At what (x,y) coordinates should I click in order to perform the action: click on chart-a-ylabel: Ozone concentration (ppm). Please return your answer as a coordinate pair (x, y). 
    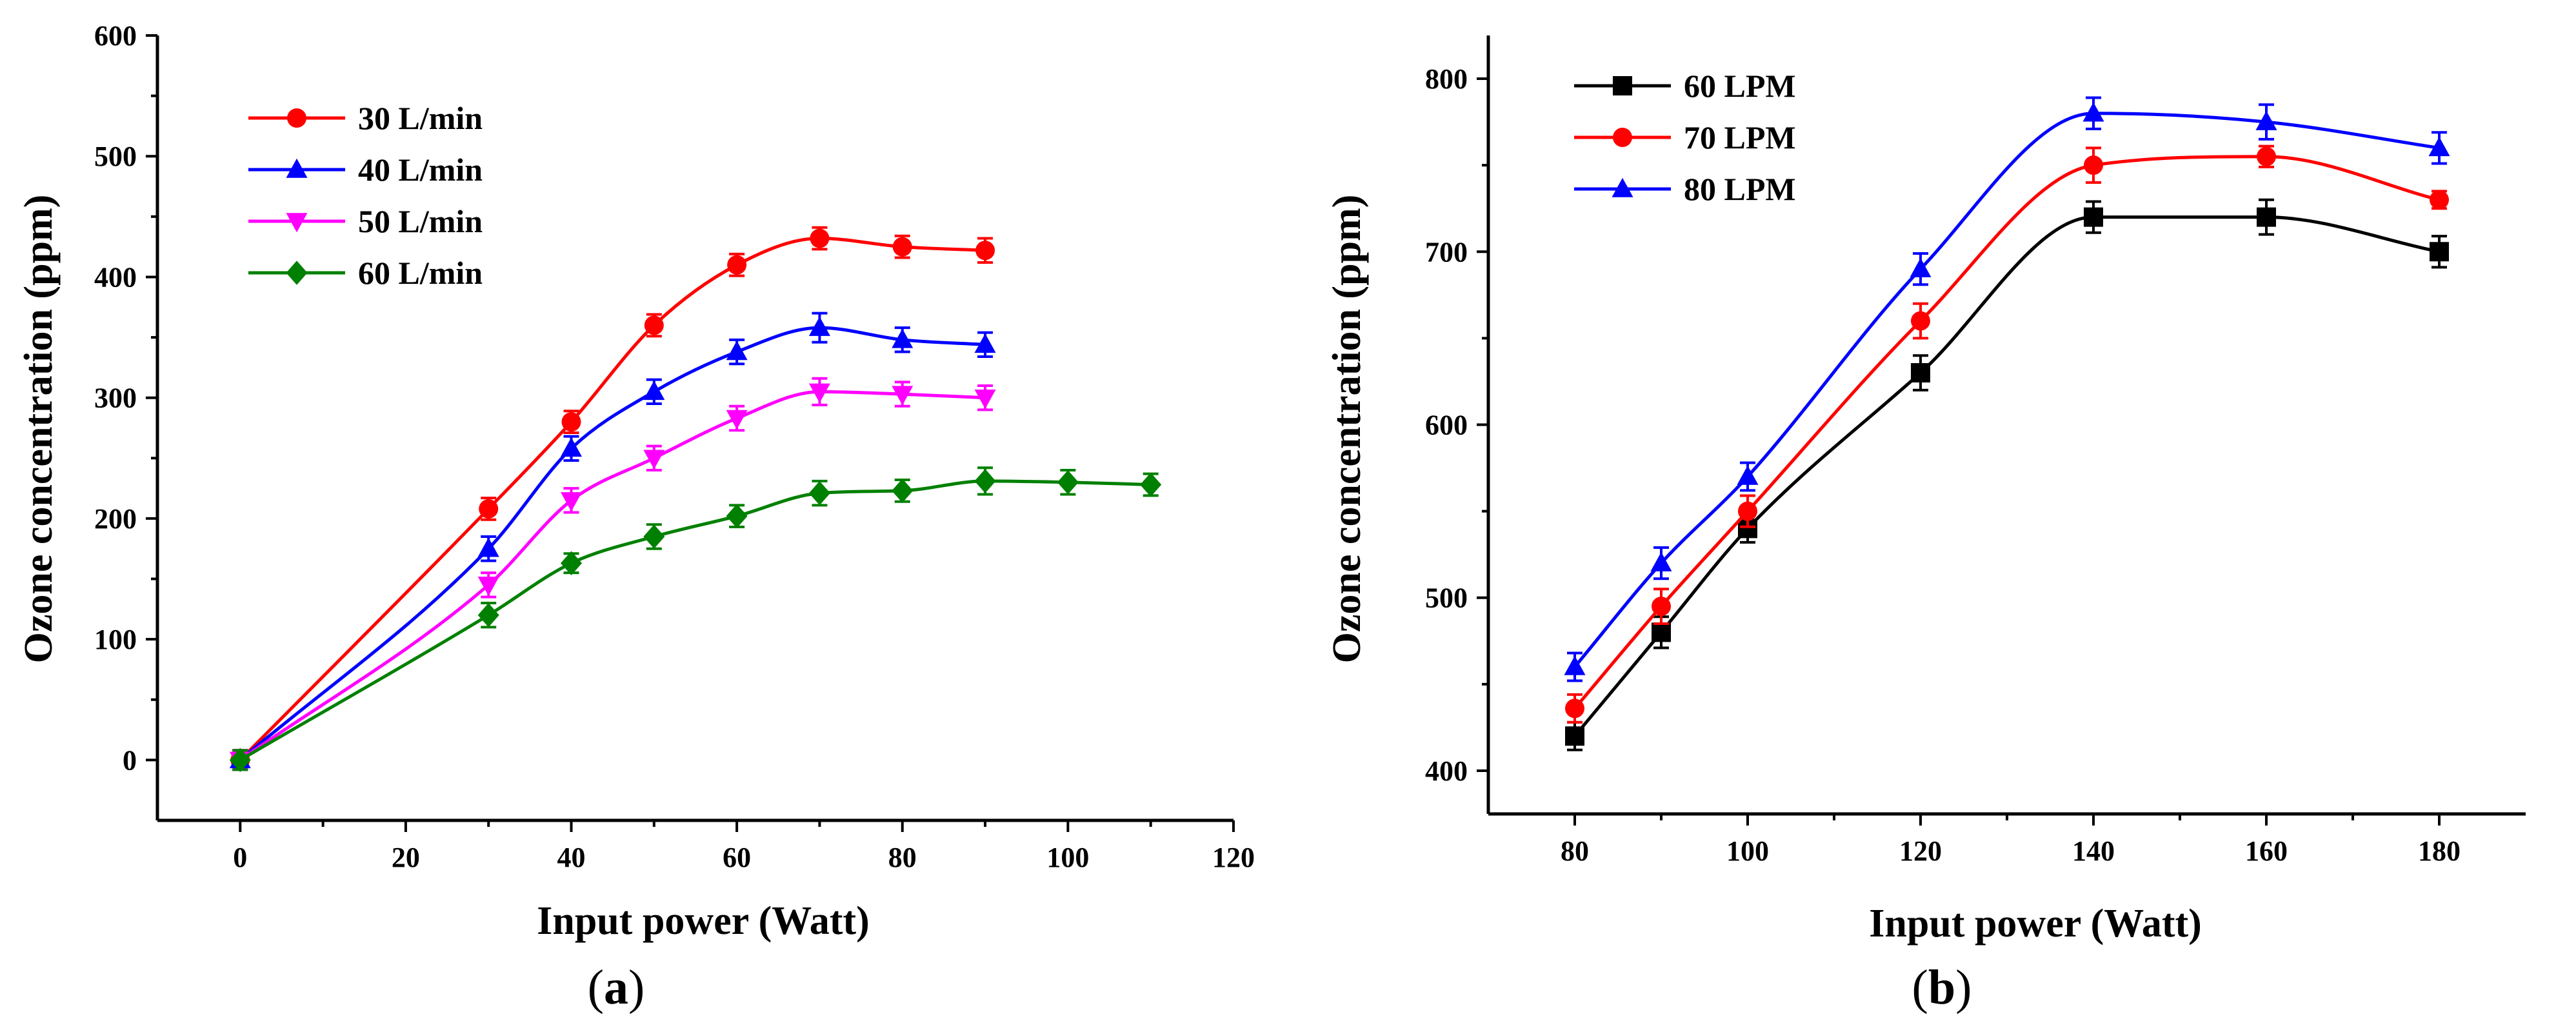
    Looking at the image, I should click on (39, 430).